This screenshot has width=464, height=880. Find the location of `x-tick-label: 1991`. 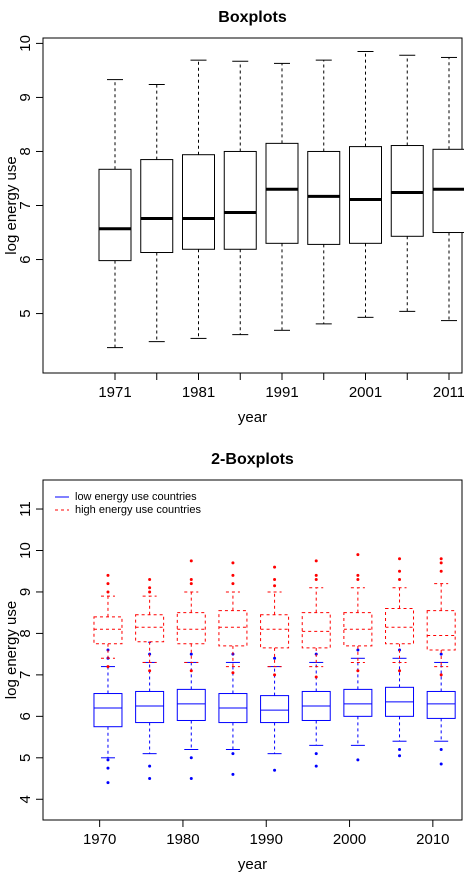

x-tick-label: 1991 is located at coordinates (281, 392).